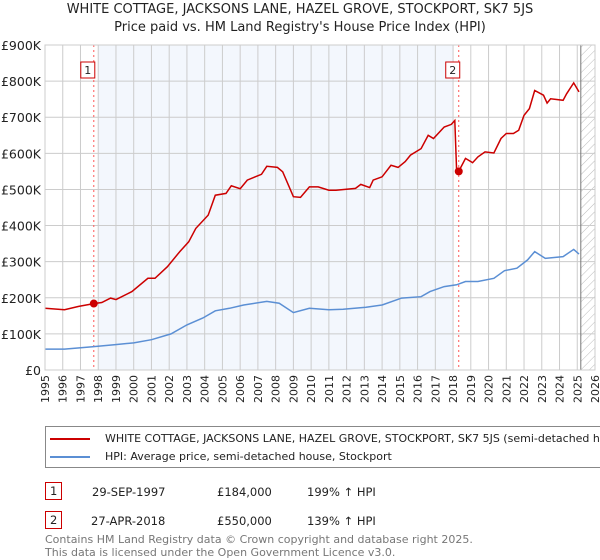 Image resolution: width=600 pixels, height=560 pixels. What do you see at coordinates (240, 389) in the screenshot?
I see `x-tick-label: 2006` at bounding box center [240, 389].